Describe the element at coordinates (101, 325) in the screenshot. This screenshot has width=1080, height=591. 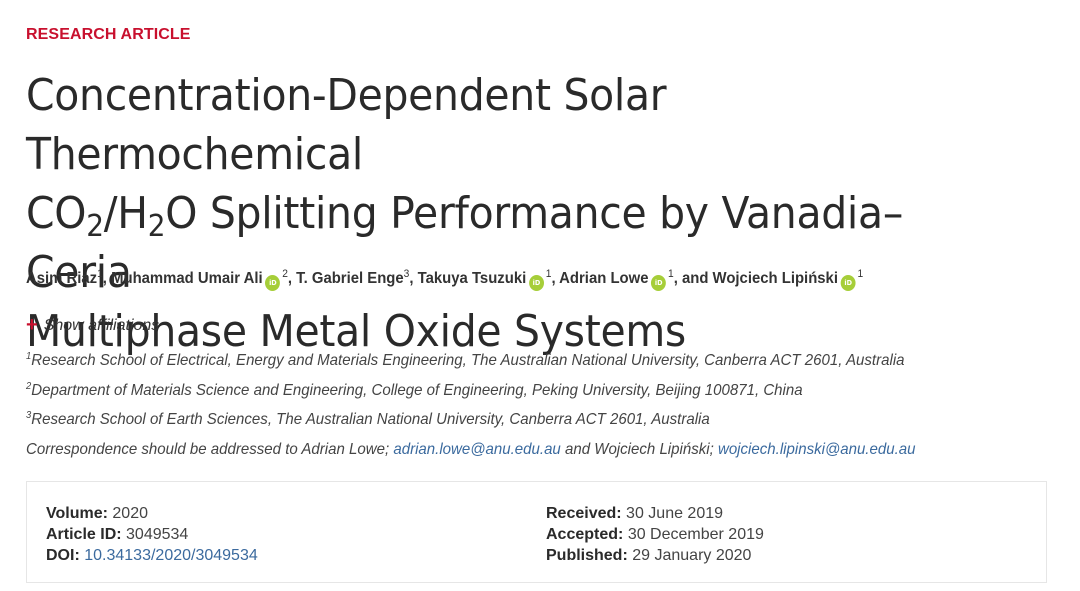
I see `show-affiliations-label: Show affiliations` at that location.